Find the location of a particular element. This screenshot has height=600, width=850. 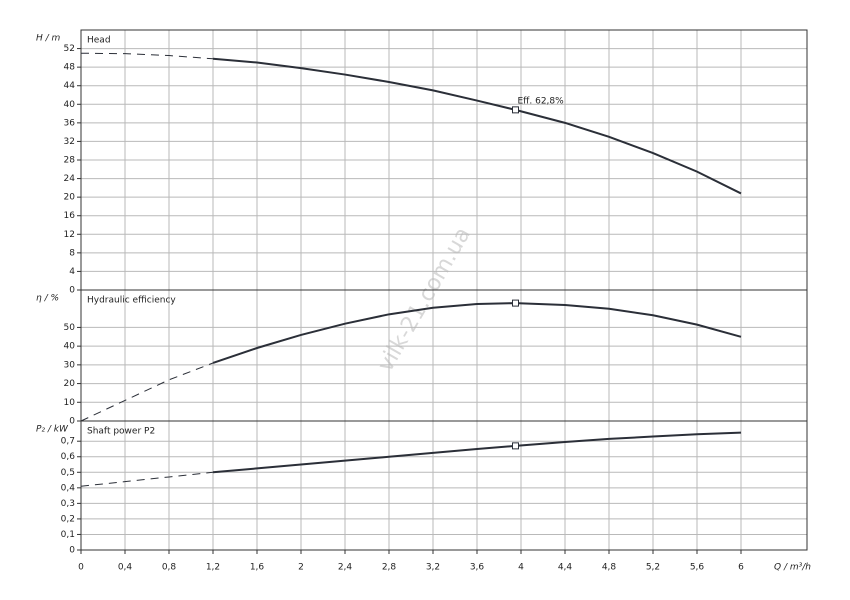

x-axis-label: Q / m³/h is located at coordinates (792, 568).